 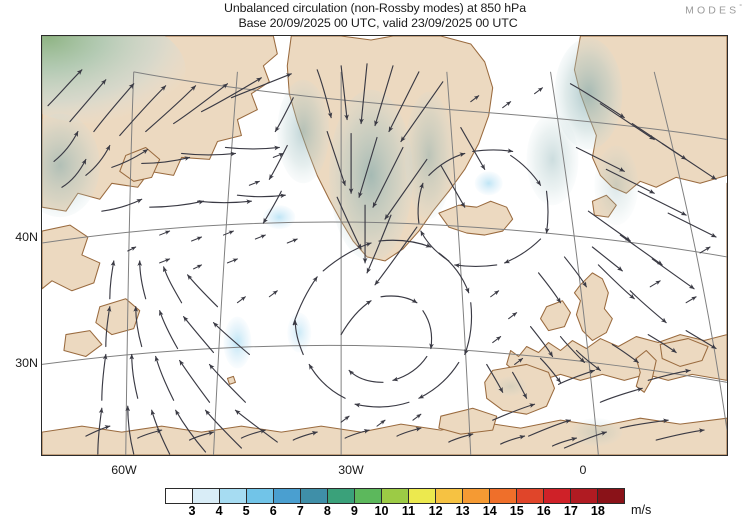 What do you see at coordinates (384, 436) in the screenshot?
I see `land-north-africa` at bounding box center [384, 436].